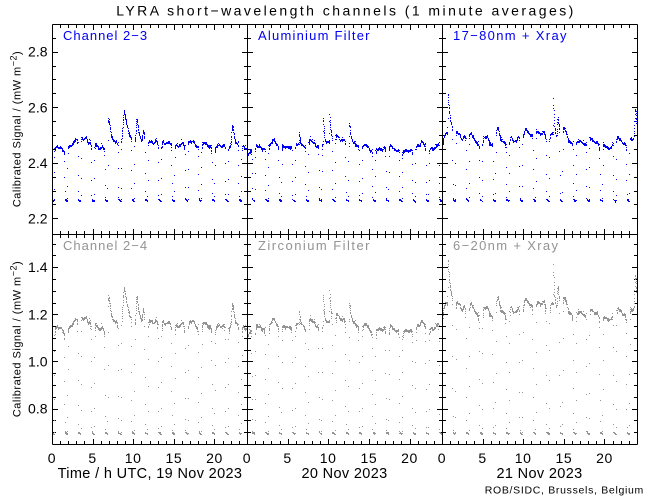  Describe the element at coordinates (38, 267) in the screenshot. I see `svg-text: 1.4` at that location.